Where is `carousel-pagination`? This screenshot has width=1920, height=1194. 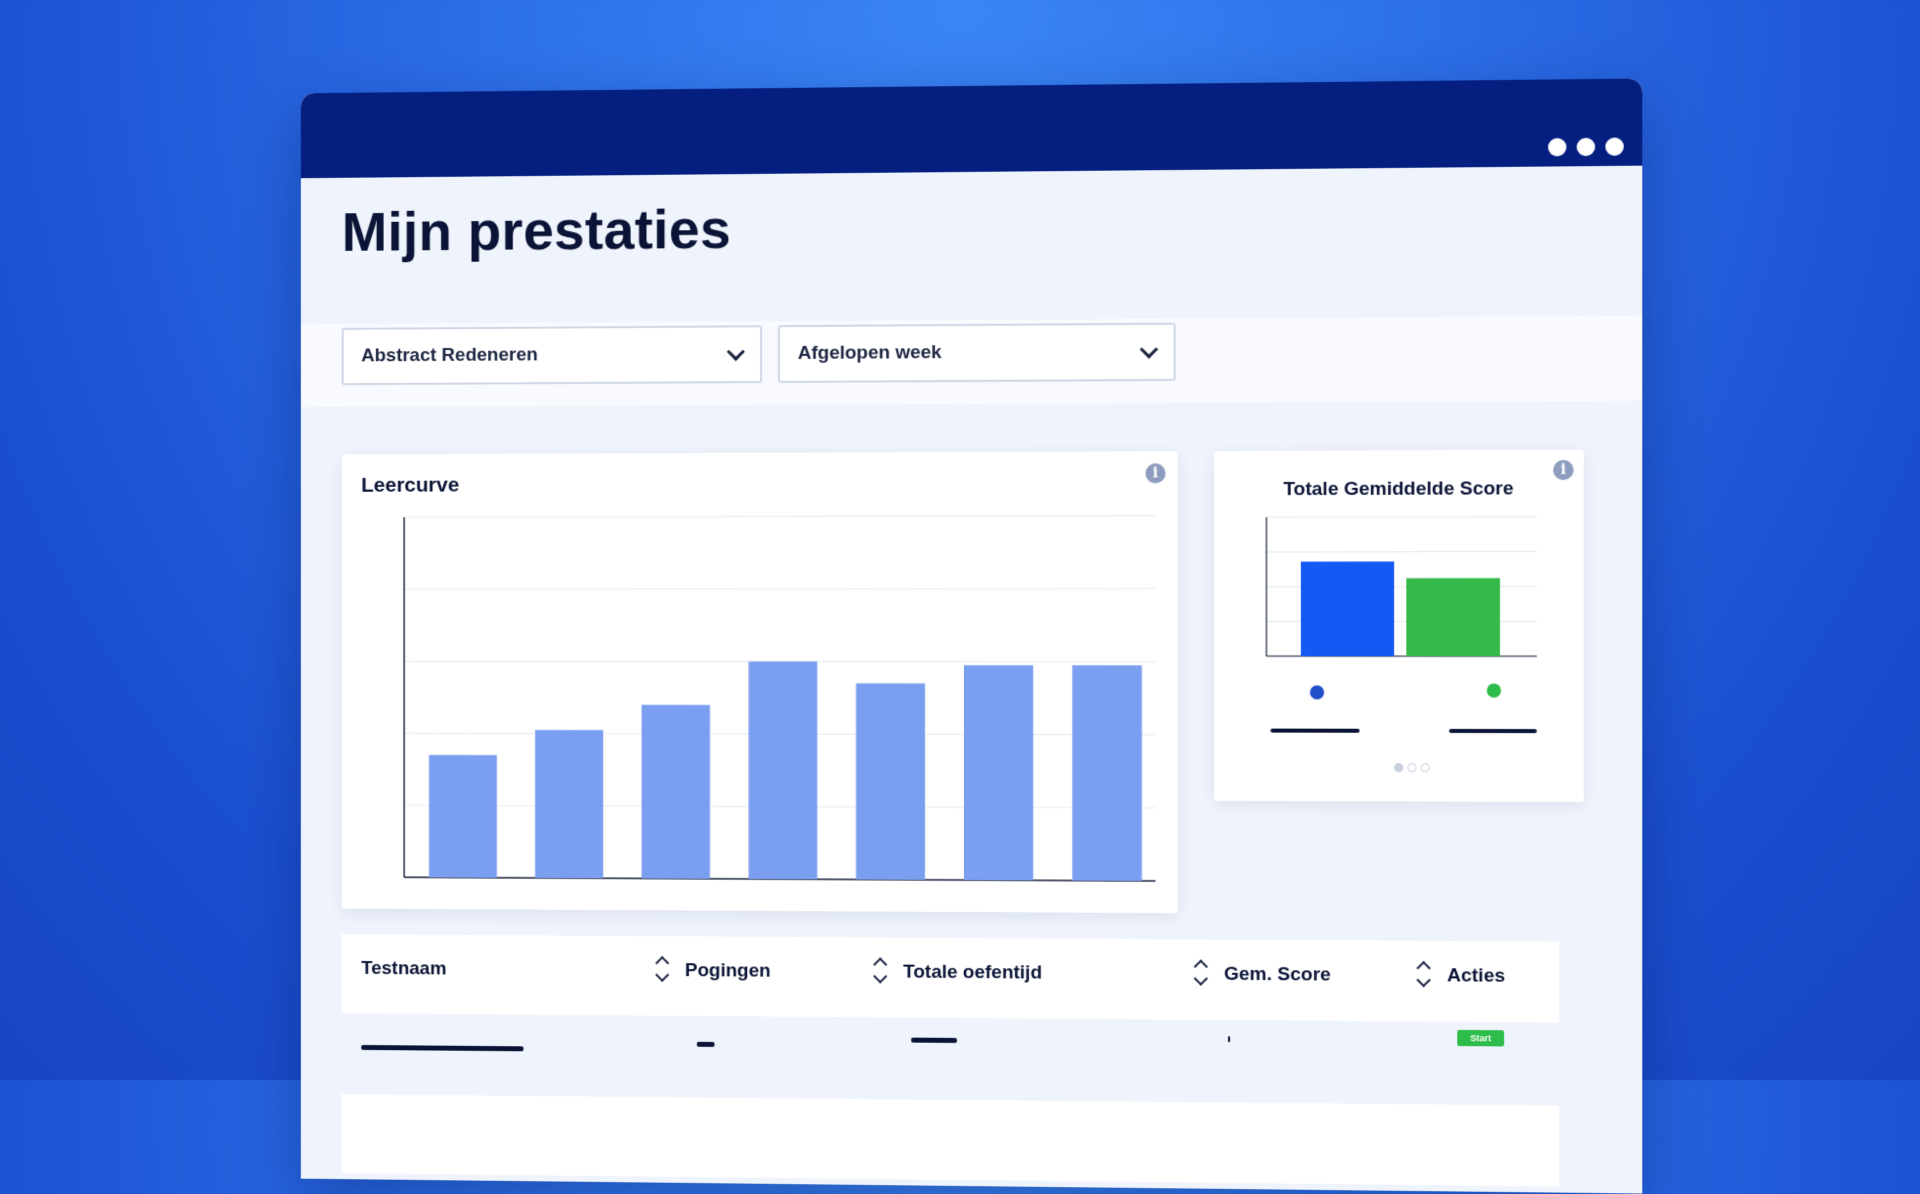
carousel-pagination is located at coordinates (1412, 767).